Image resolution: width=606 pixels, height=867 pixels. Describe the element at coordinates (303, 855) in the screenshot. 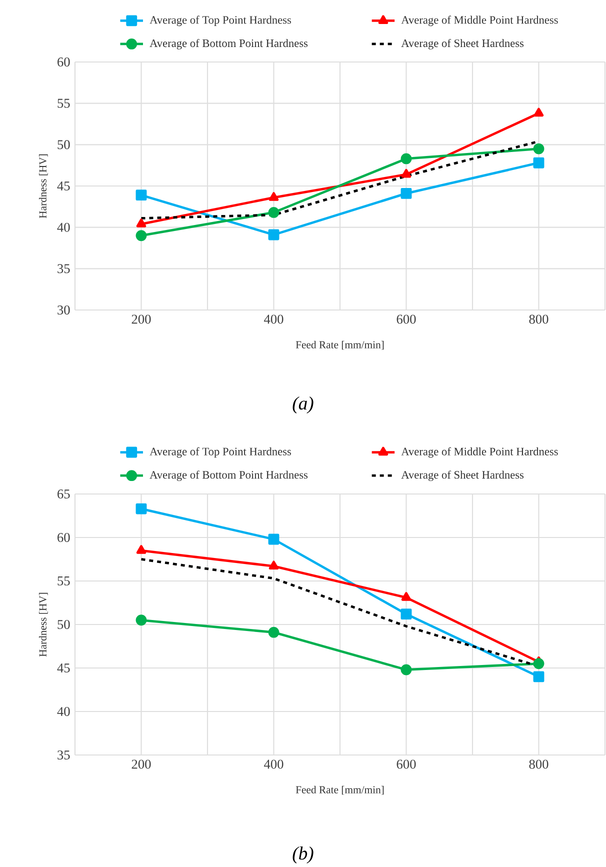

I see `text: (b)` at that location.